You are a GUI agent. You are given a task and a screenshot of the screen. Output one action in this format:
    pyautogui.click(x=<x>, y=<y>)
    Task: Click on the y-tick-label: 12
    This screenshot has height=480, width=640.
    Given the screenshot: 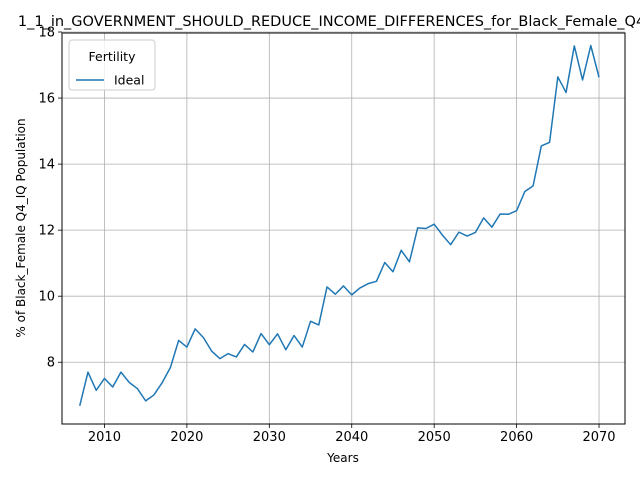 What is the action you would take?
    pyautogui.click(x=46, y=231)
    